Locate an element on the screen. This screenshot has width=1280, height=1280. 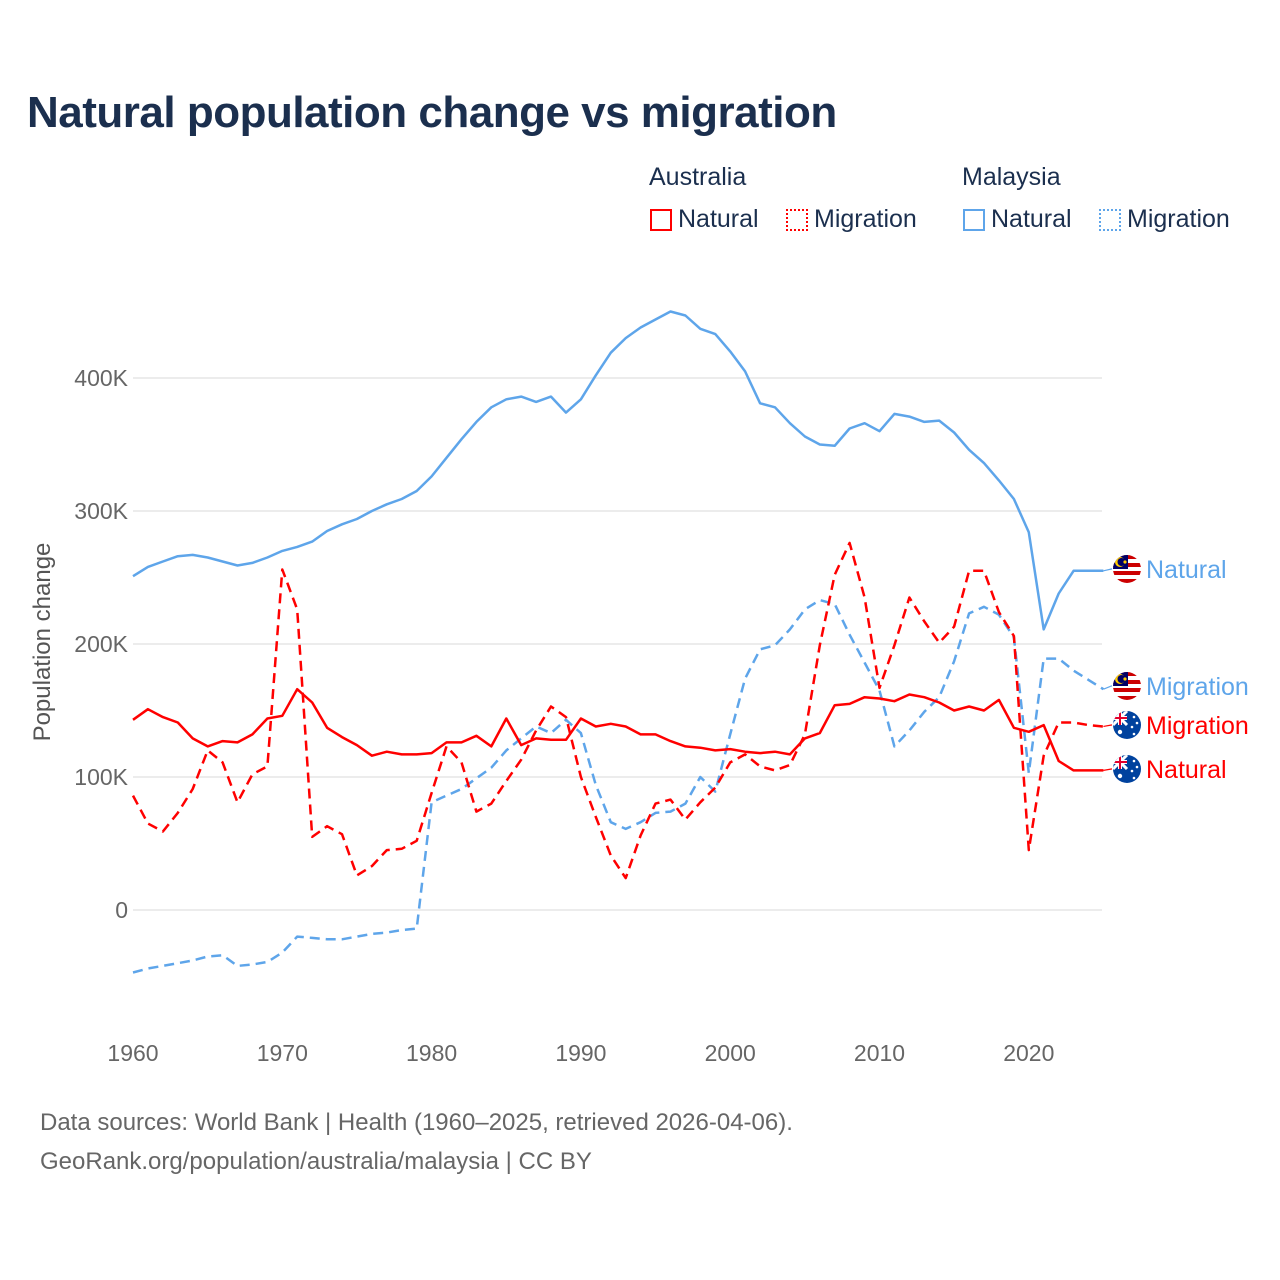
x-tick-label: 1990 is located at coordinates (580, 1053).